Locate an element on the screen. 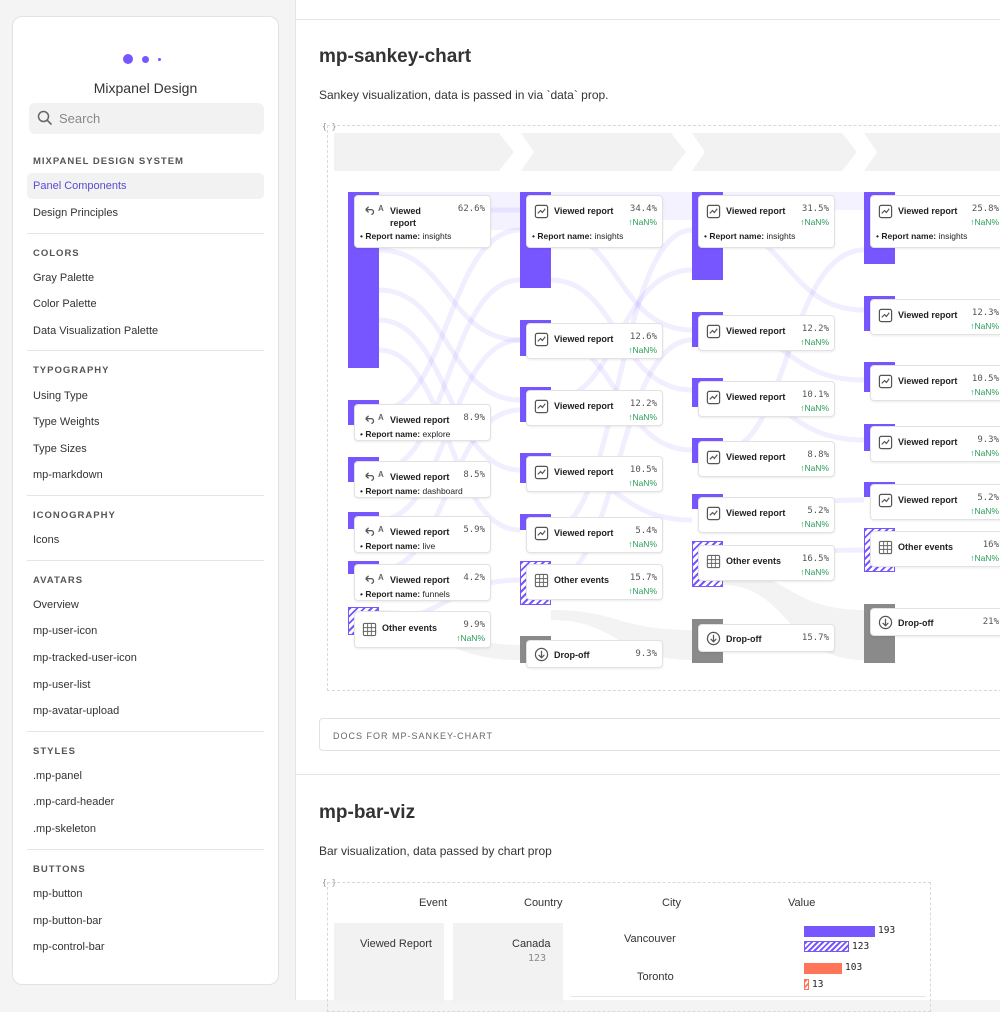  sankey-node-card: Other events 16% ↑NaN% is located at coordinates (935, 549).